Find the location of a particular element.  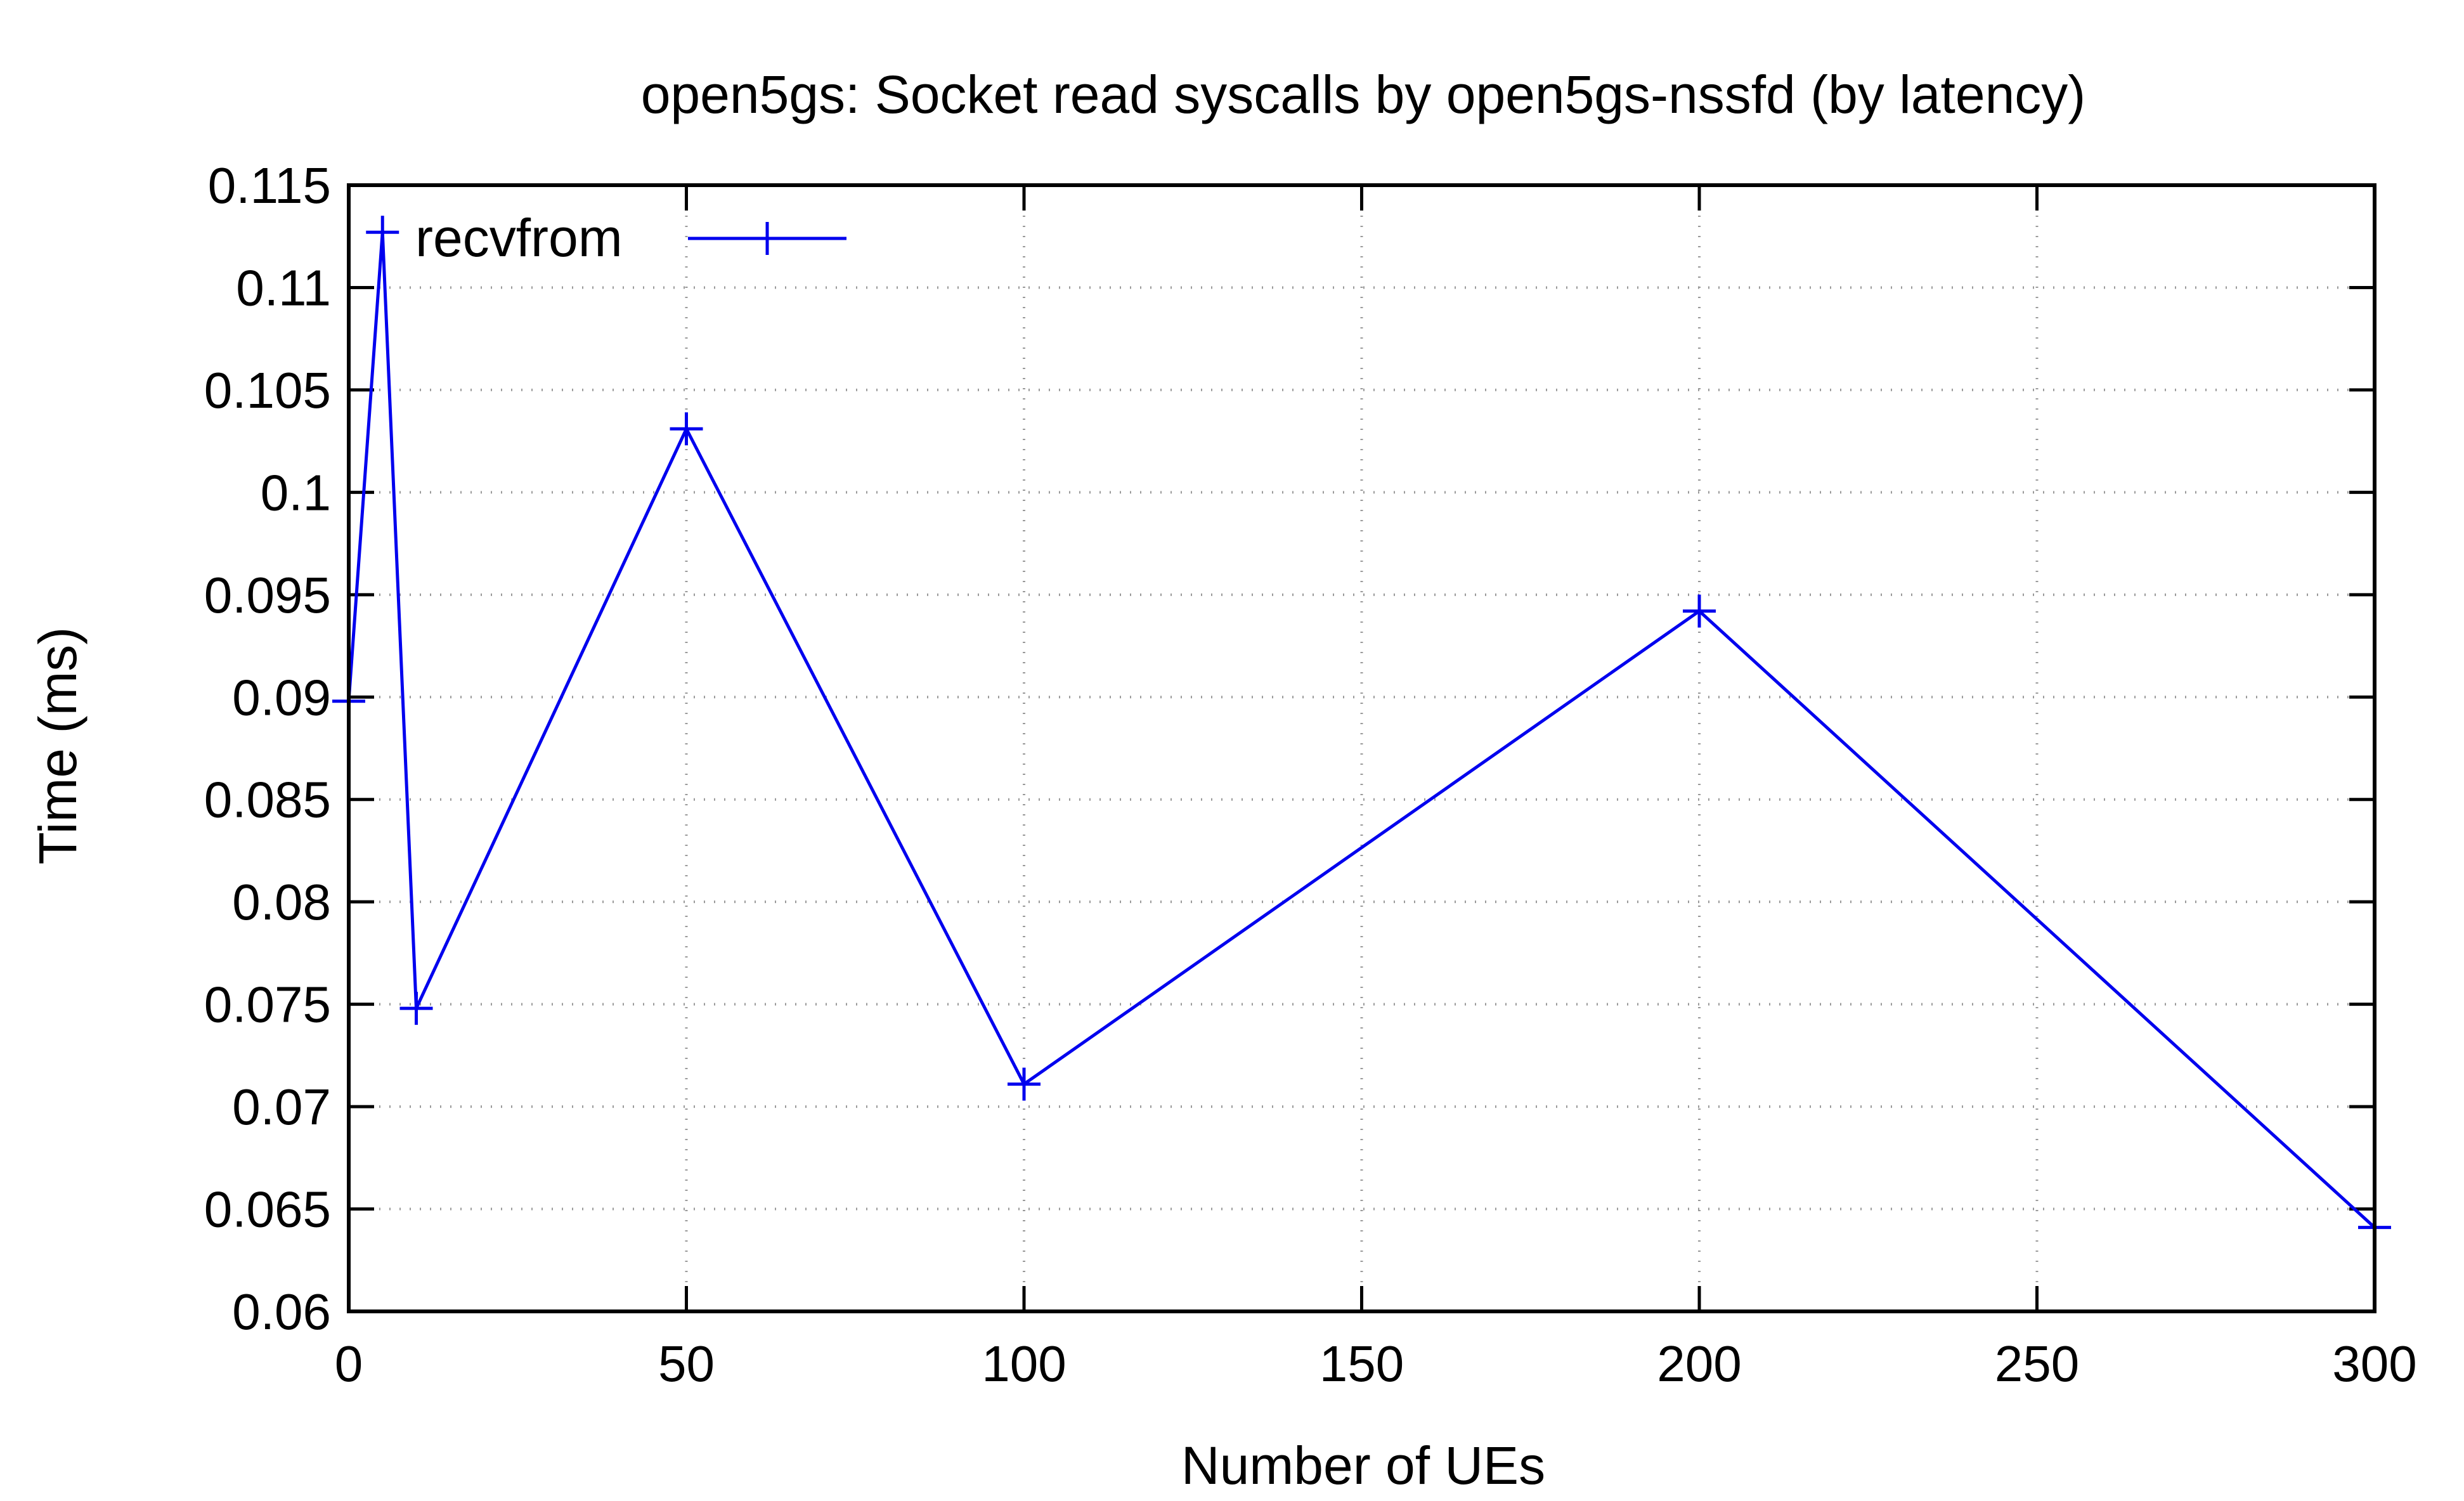

x-tick-label: 150 is located at coordinates (1362, 1363).